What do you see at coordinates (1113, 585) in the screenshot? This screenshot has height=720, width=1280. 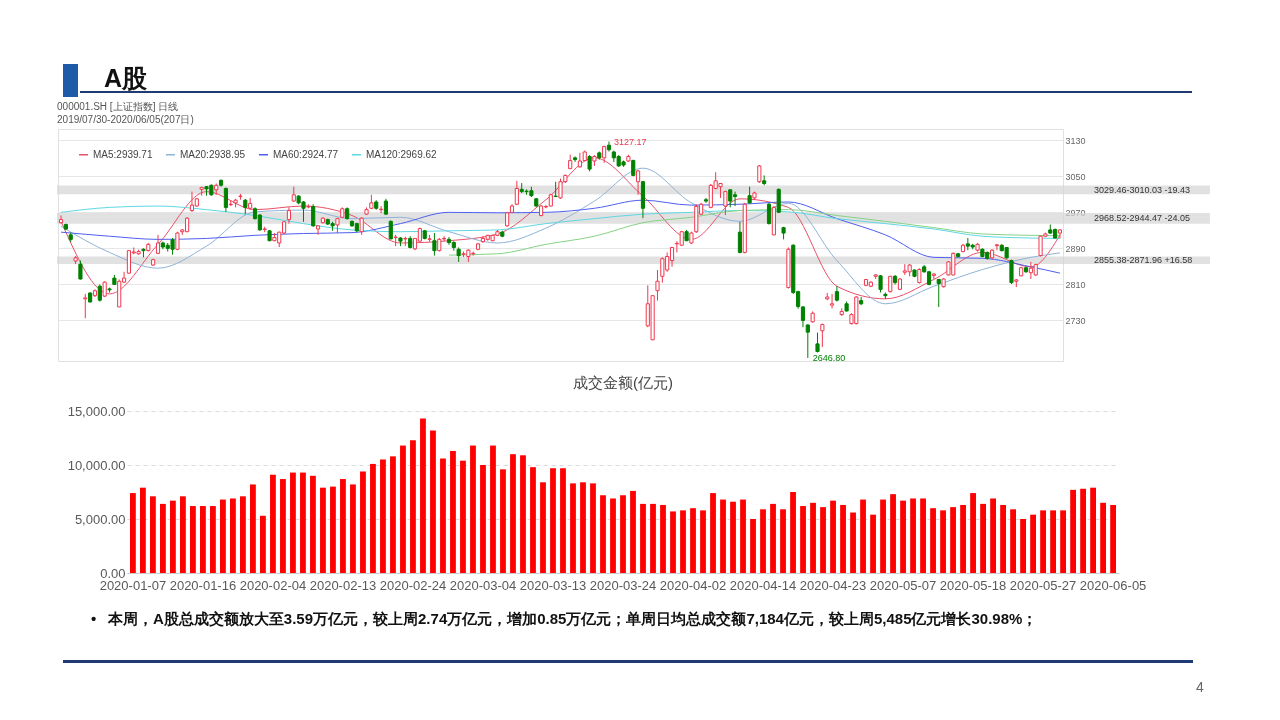 I see `x-tick-label: 2020-06-05` at bounding box center [1113, 585].